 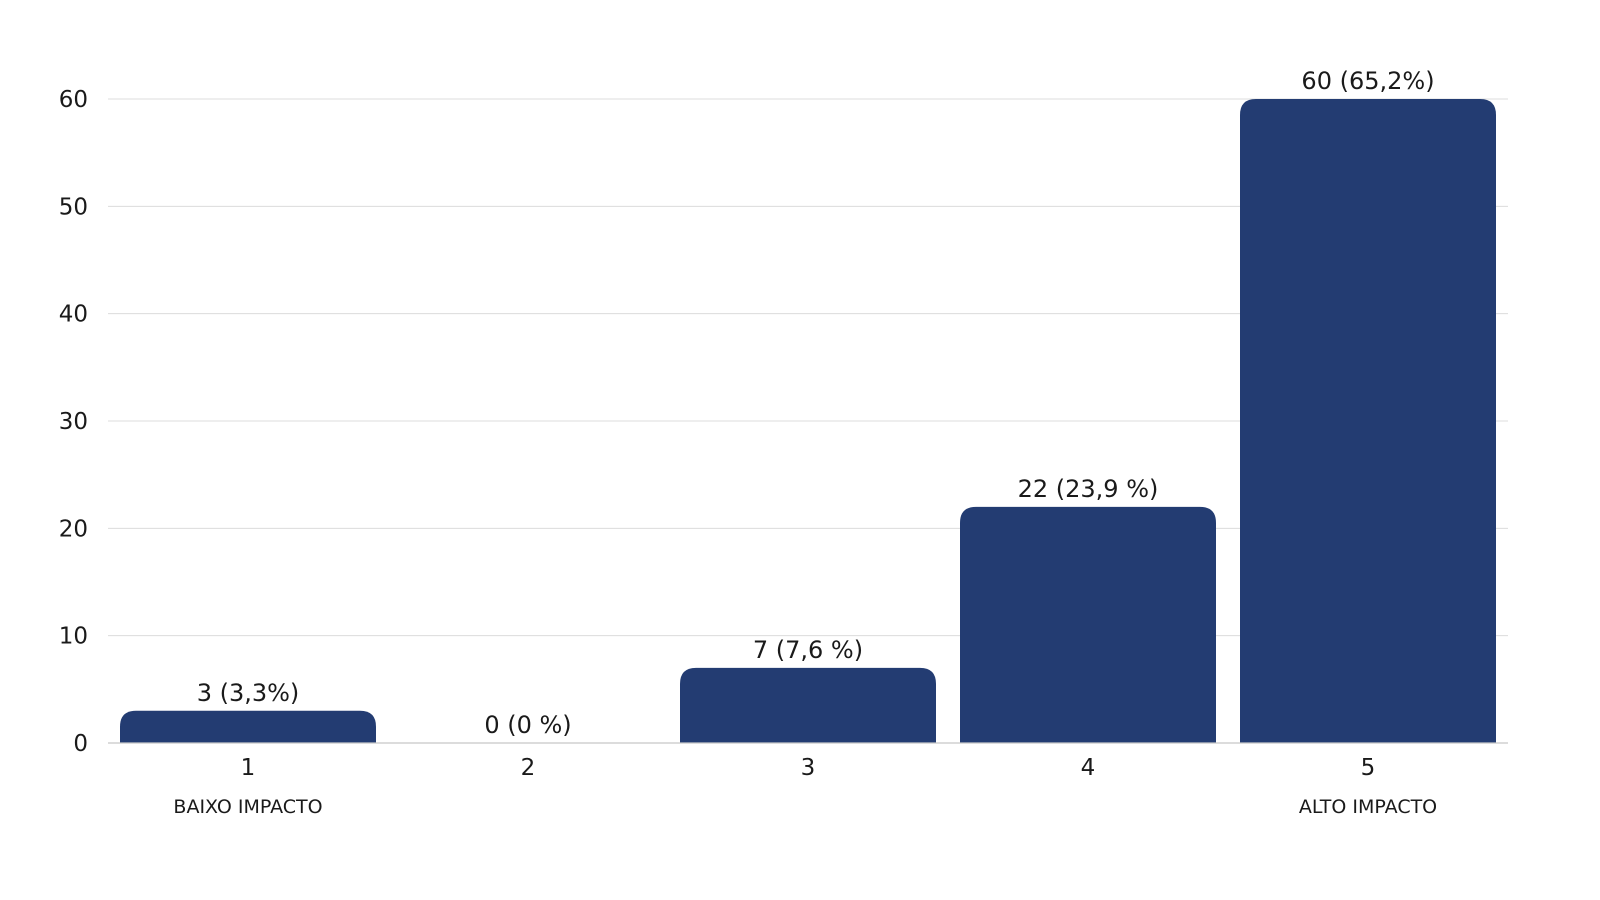 What do you see at coordinates (808, 650) in the screenshot?
I see `data-label-3: 7 (7,6 %)` at bounding box center [808, 650].